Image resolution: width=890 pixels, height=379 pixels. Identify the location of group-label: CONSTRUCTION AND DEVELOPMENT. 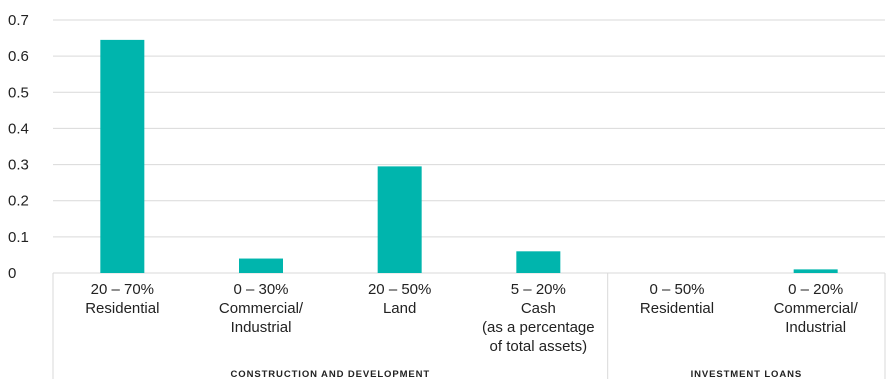
(331, 374).